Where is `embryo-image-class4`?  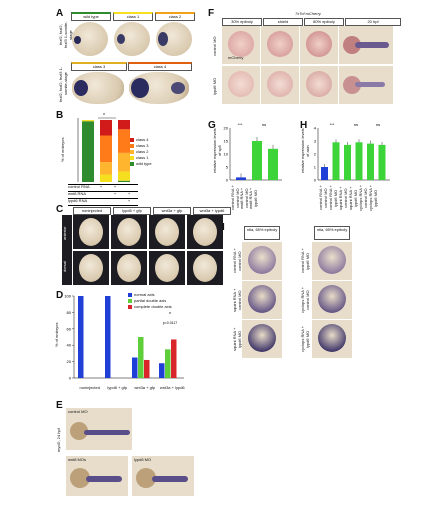
embryo-image-class4 is located at coordinates (159, 88).